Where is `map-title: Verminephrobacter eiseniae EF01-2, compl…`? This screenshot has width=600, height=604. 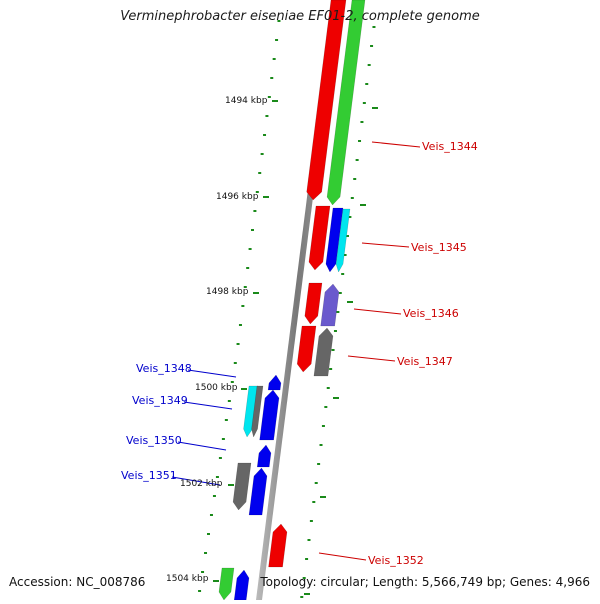
map-title: Verminephrobacter eiseniae EF01-2, compl… is located at coordinates (300, 16).